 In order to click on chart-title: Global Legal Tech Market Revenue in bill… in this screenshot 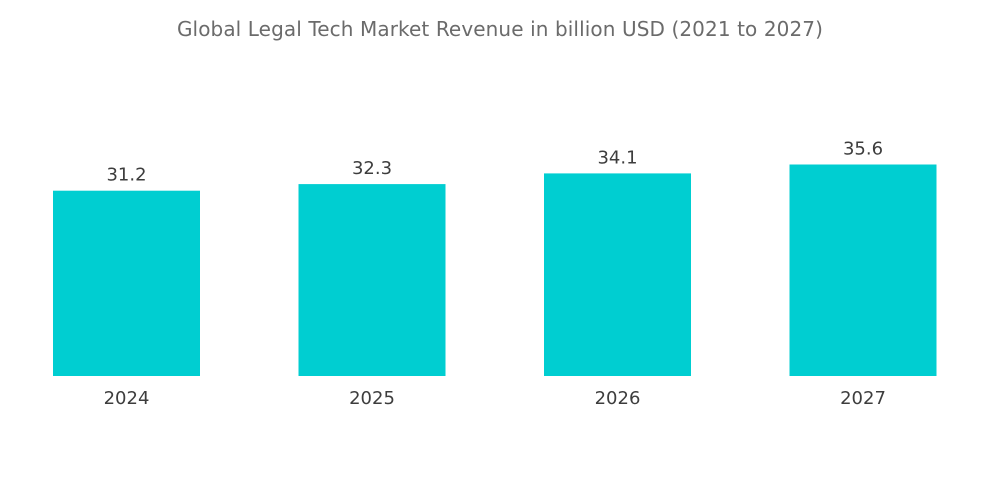, I will do `click(500, 29)`.